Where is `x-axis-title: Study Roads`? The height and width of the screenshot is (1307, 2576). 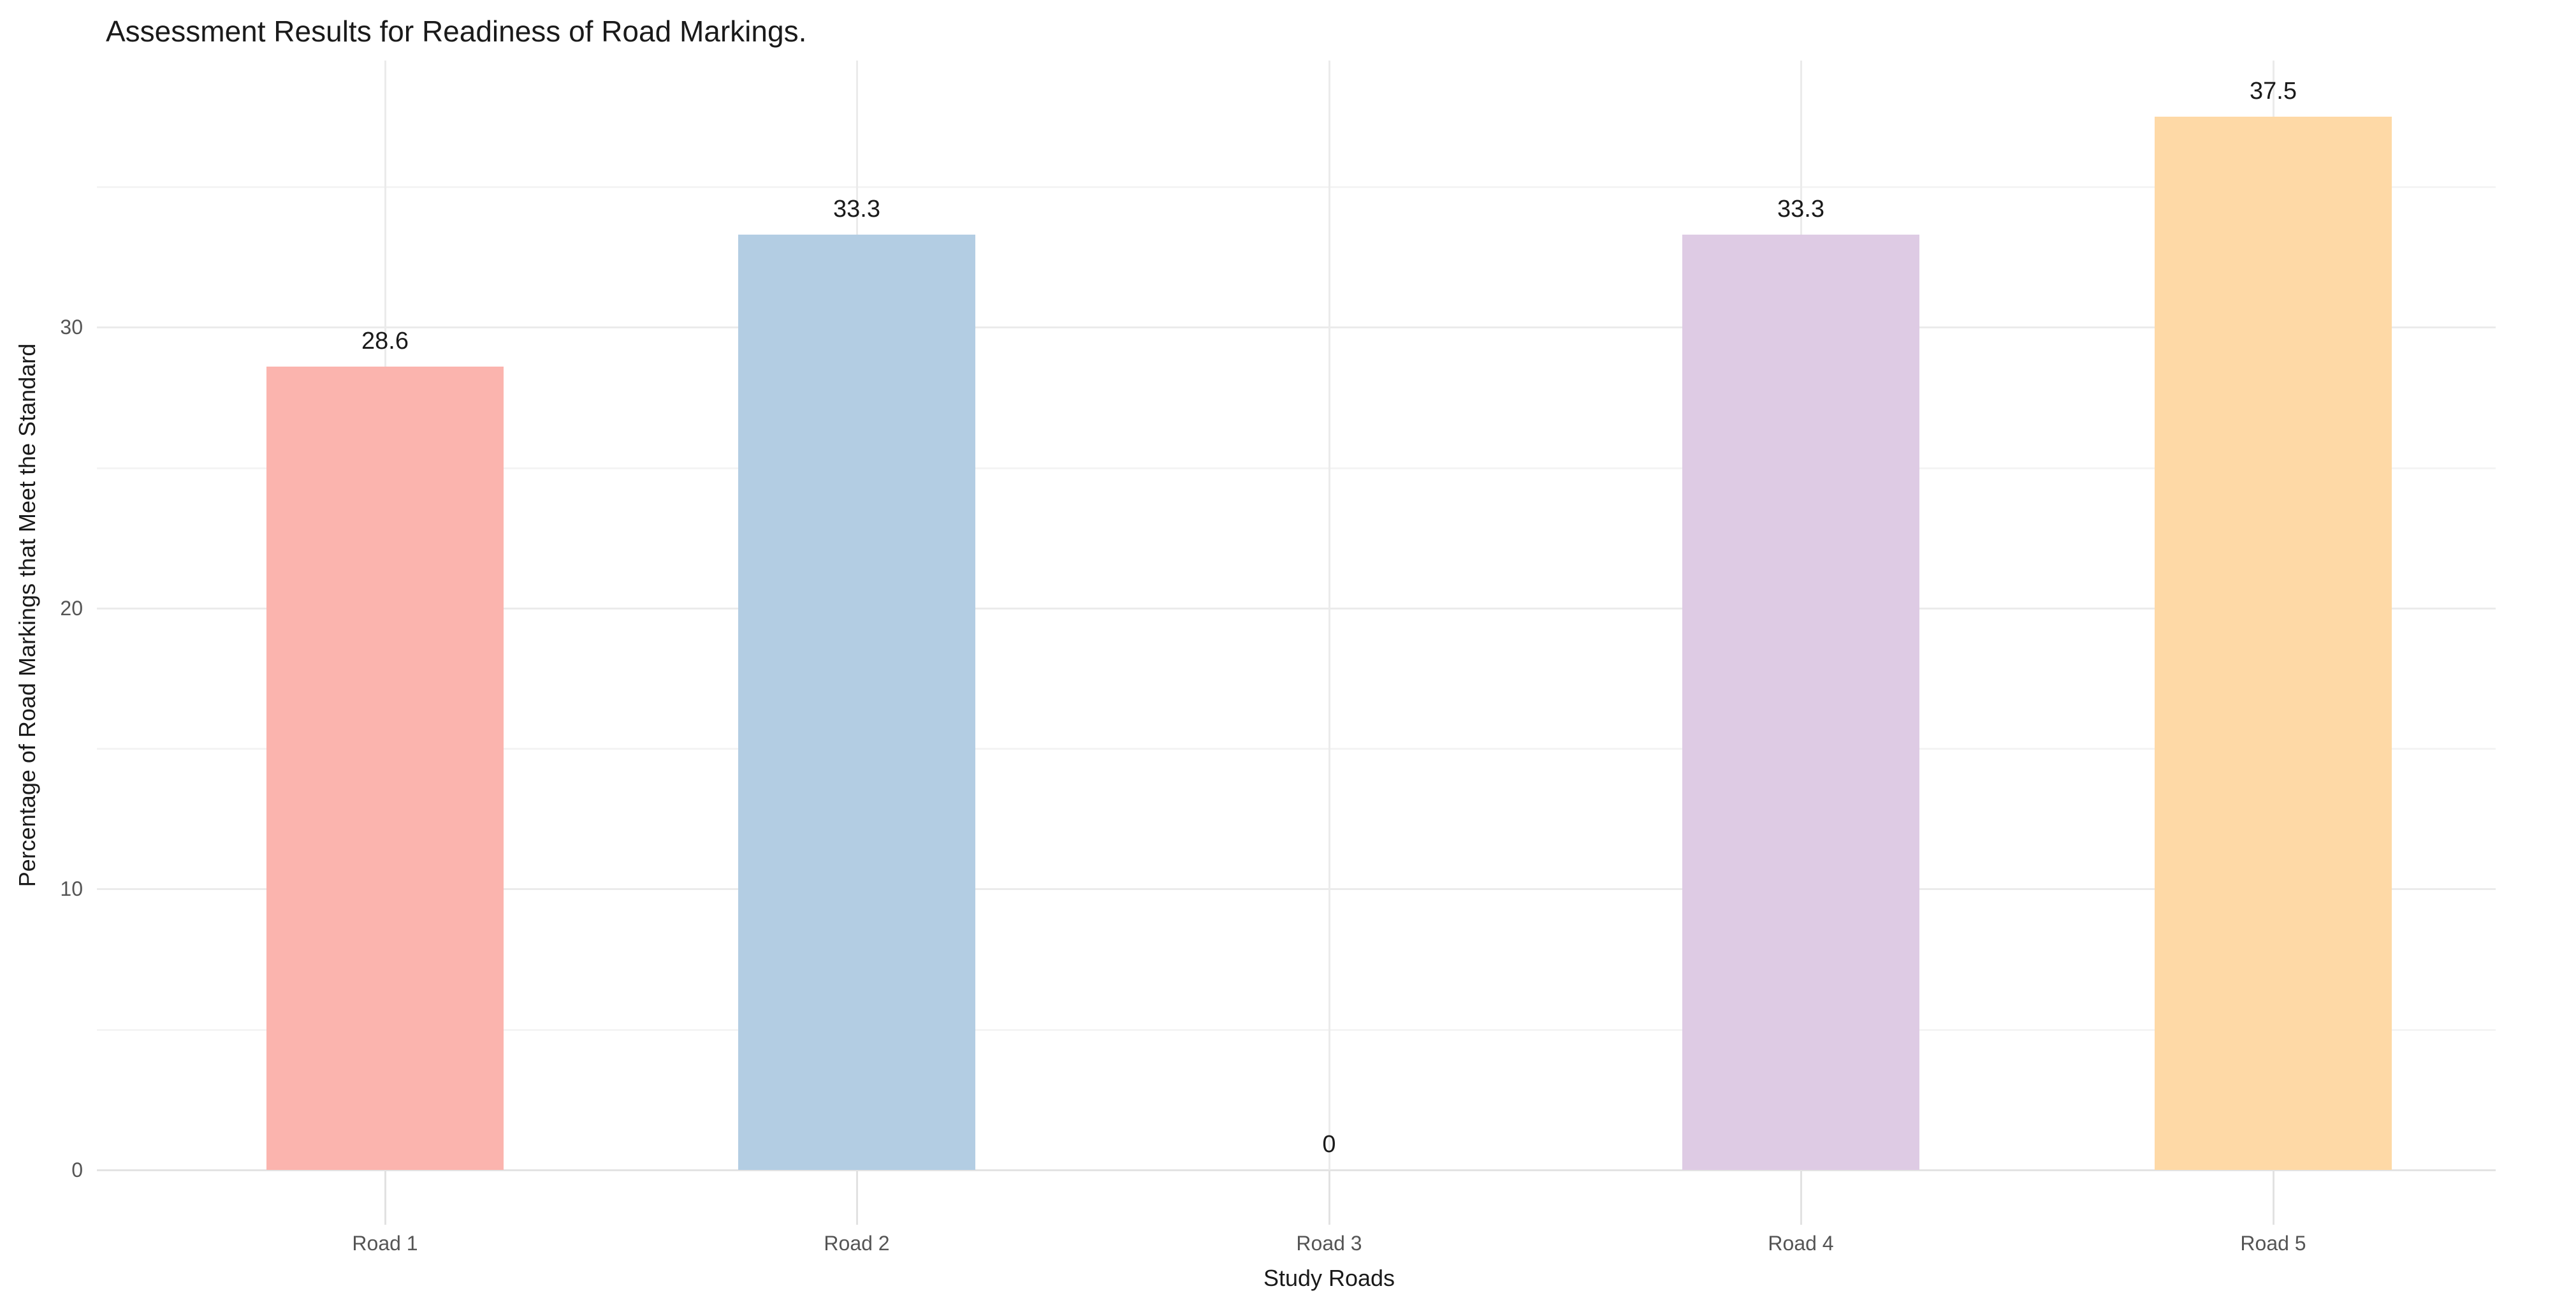 x-axis-title: Study Roads is located at coordinates (1329, 1278).